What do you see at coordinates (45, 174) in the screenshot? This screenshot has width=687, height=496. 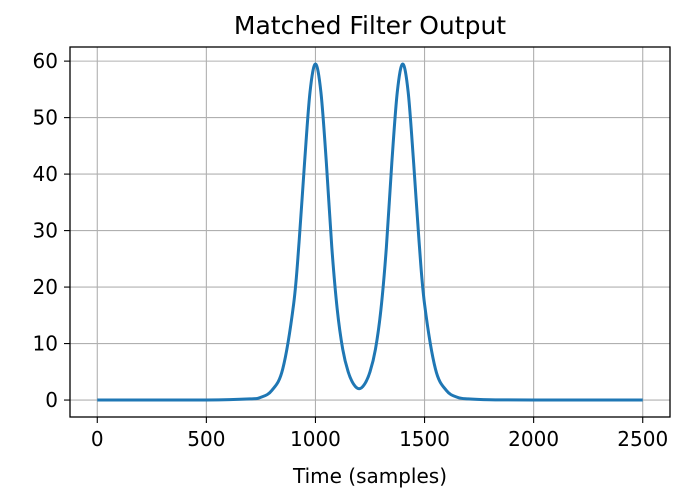 I see `y-tick-label: 40` at bounding box center [45, 174].